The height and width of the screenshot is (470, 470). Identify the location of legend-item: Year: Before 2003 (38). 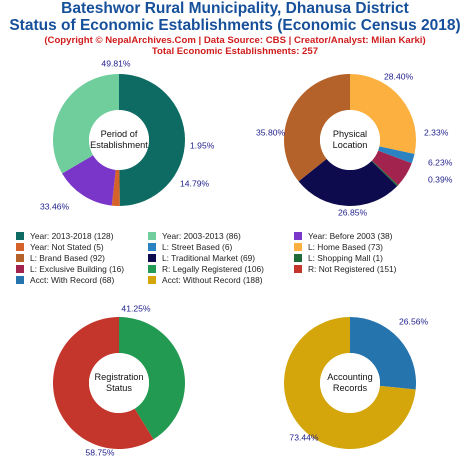
(379, 236).